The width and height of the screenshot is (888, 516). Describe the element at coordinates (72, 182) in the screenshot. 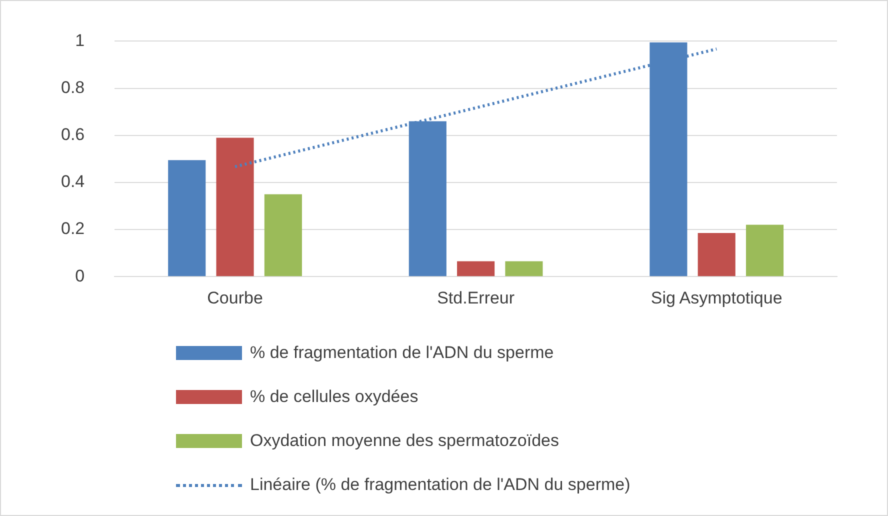

I see `y-tick-label: 0.4` at that location.